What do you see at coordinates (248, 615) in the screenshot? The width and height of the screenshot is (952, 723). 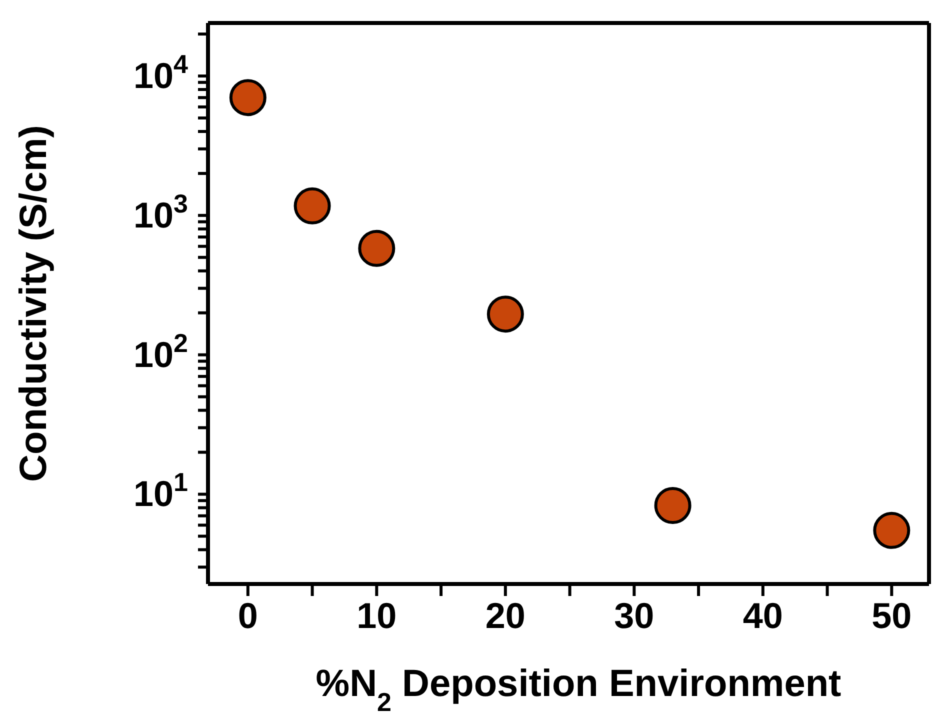 I see `x-tick-label: 0` at bounding box center [248, 615].